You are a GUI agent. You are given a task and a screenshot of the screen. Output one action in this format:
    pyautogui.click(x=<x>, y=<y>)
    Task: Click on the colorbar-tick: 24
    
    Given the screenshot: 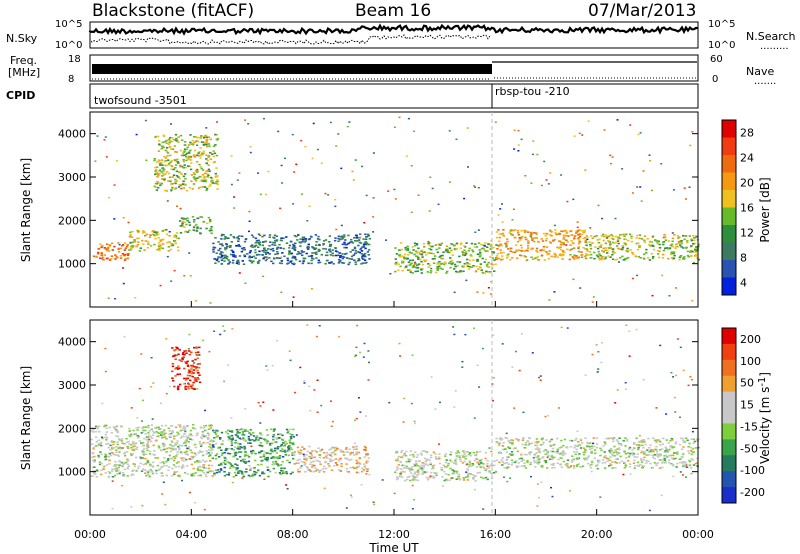 What is the action you would take?
    pyautogui.click(x=747, y=158)
    